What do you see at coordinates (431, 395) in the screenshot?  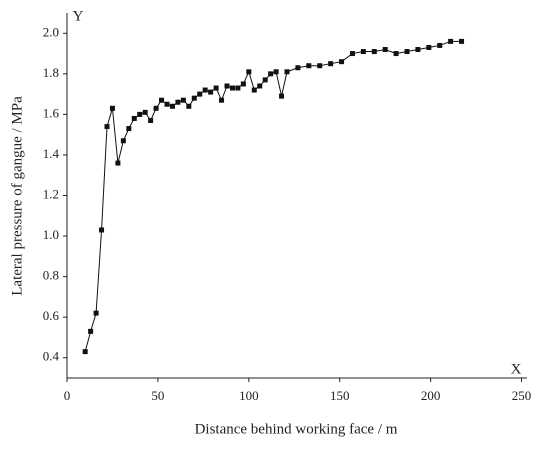 I see `x-tick-label: 200` at bounding box center [431, 395].